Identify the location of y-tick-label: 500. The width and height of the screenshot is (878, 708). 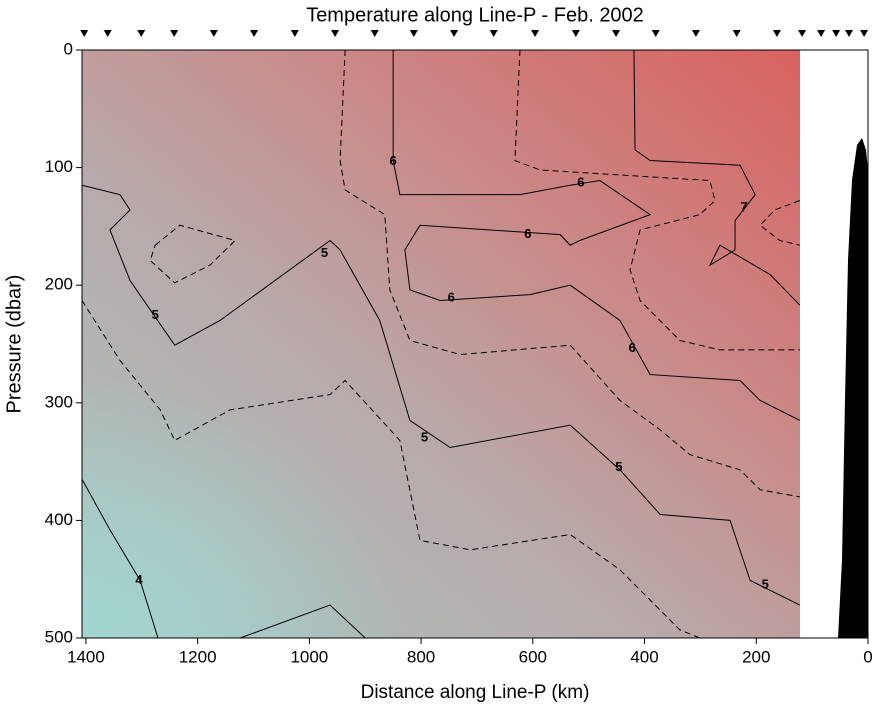
(59, 636).